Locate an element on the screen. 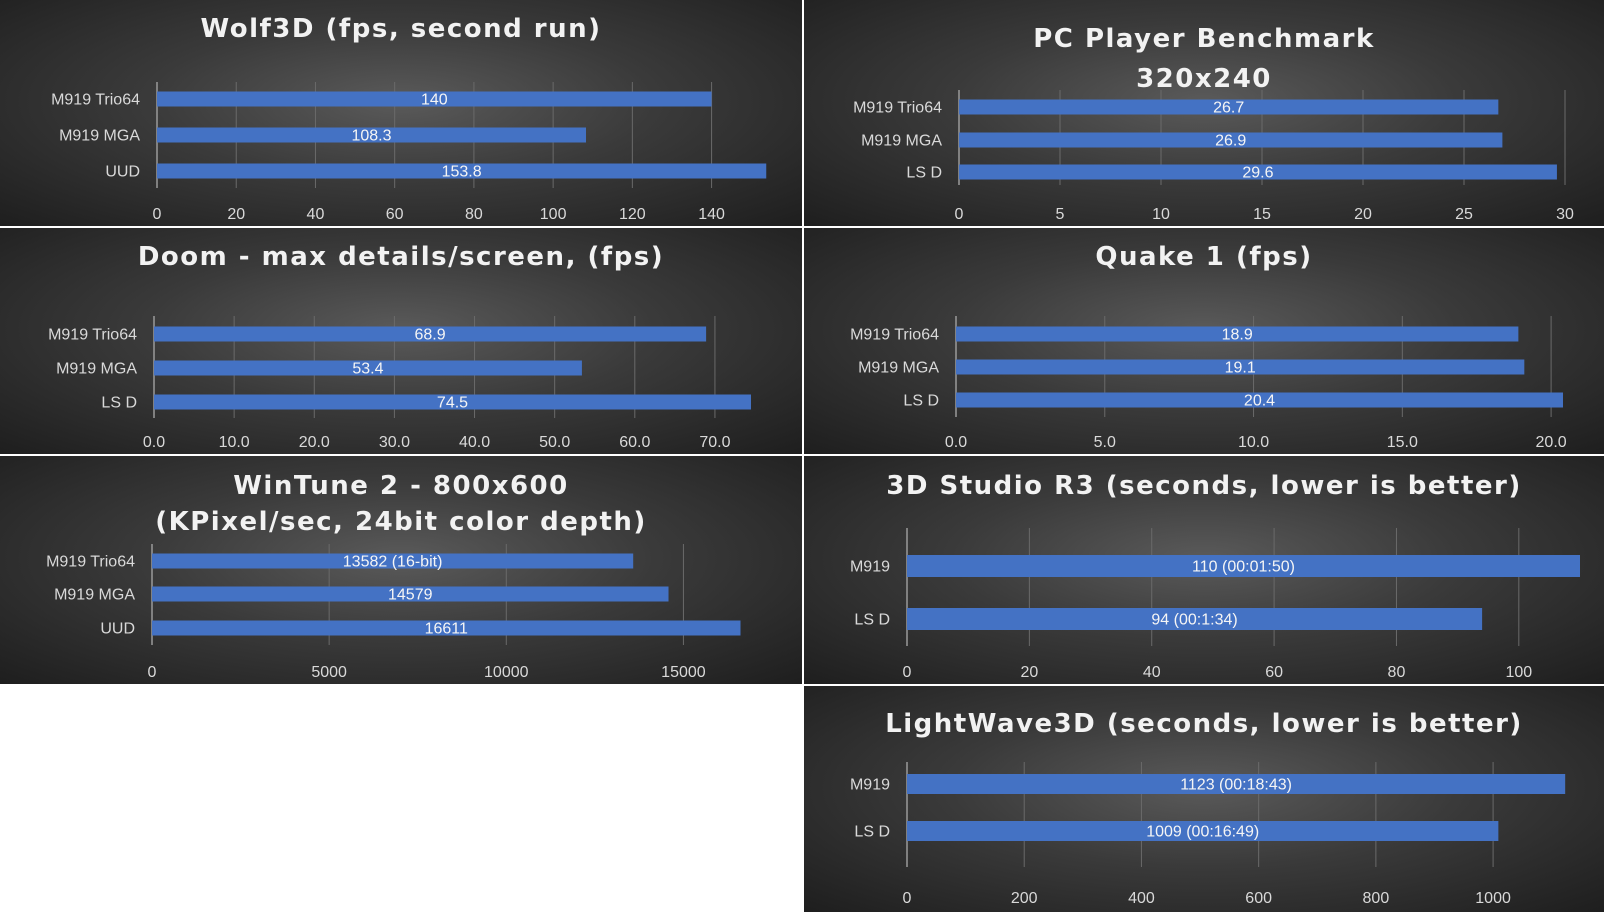 The image size is (1604, 912). data-label: 108.3 is located at coordinates (371, 136).